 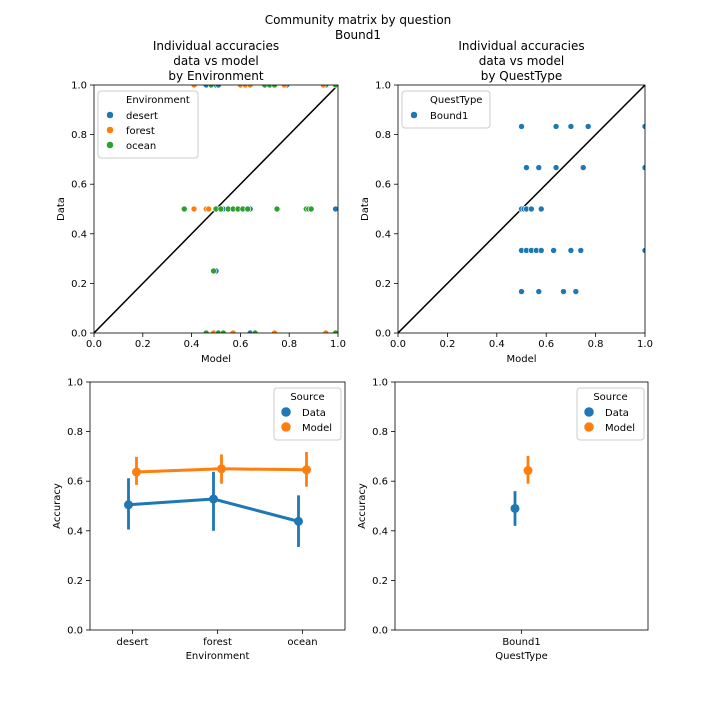 What do you see at coordinates (286, 427) in the screenshot?
I see `legend-marker-Model` at bounding box center [286, 427].